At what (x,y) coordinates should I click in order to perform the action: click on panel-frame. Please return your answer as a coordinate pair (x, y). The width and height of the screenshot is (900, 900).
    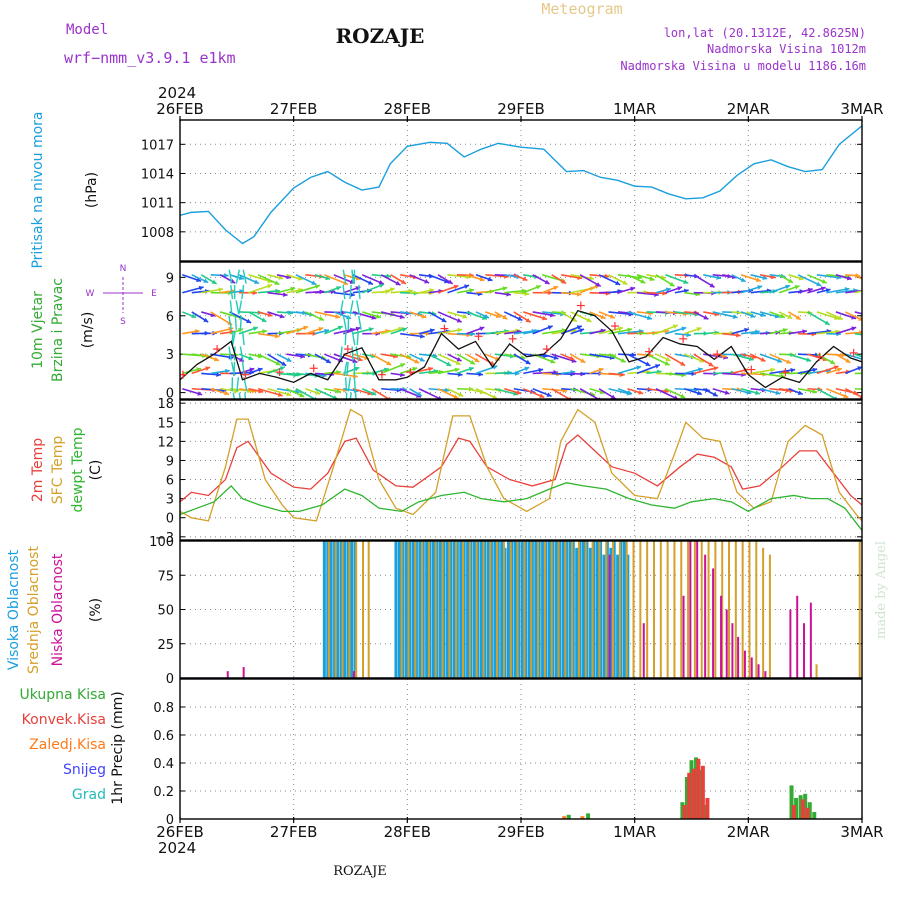
    Looking at the image, I should click on (521, 330).